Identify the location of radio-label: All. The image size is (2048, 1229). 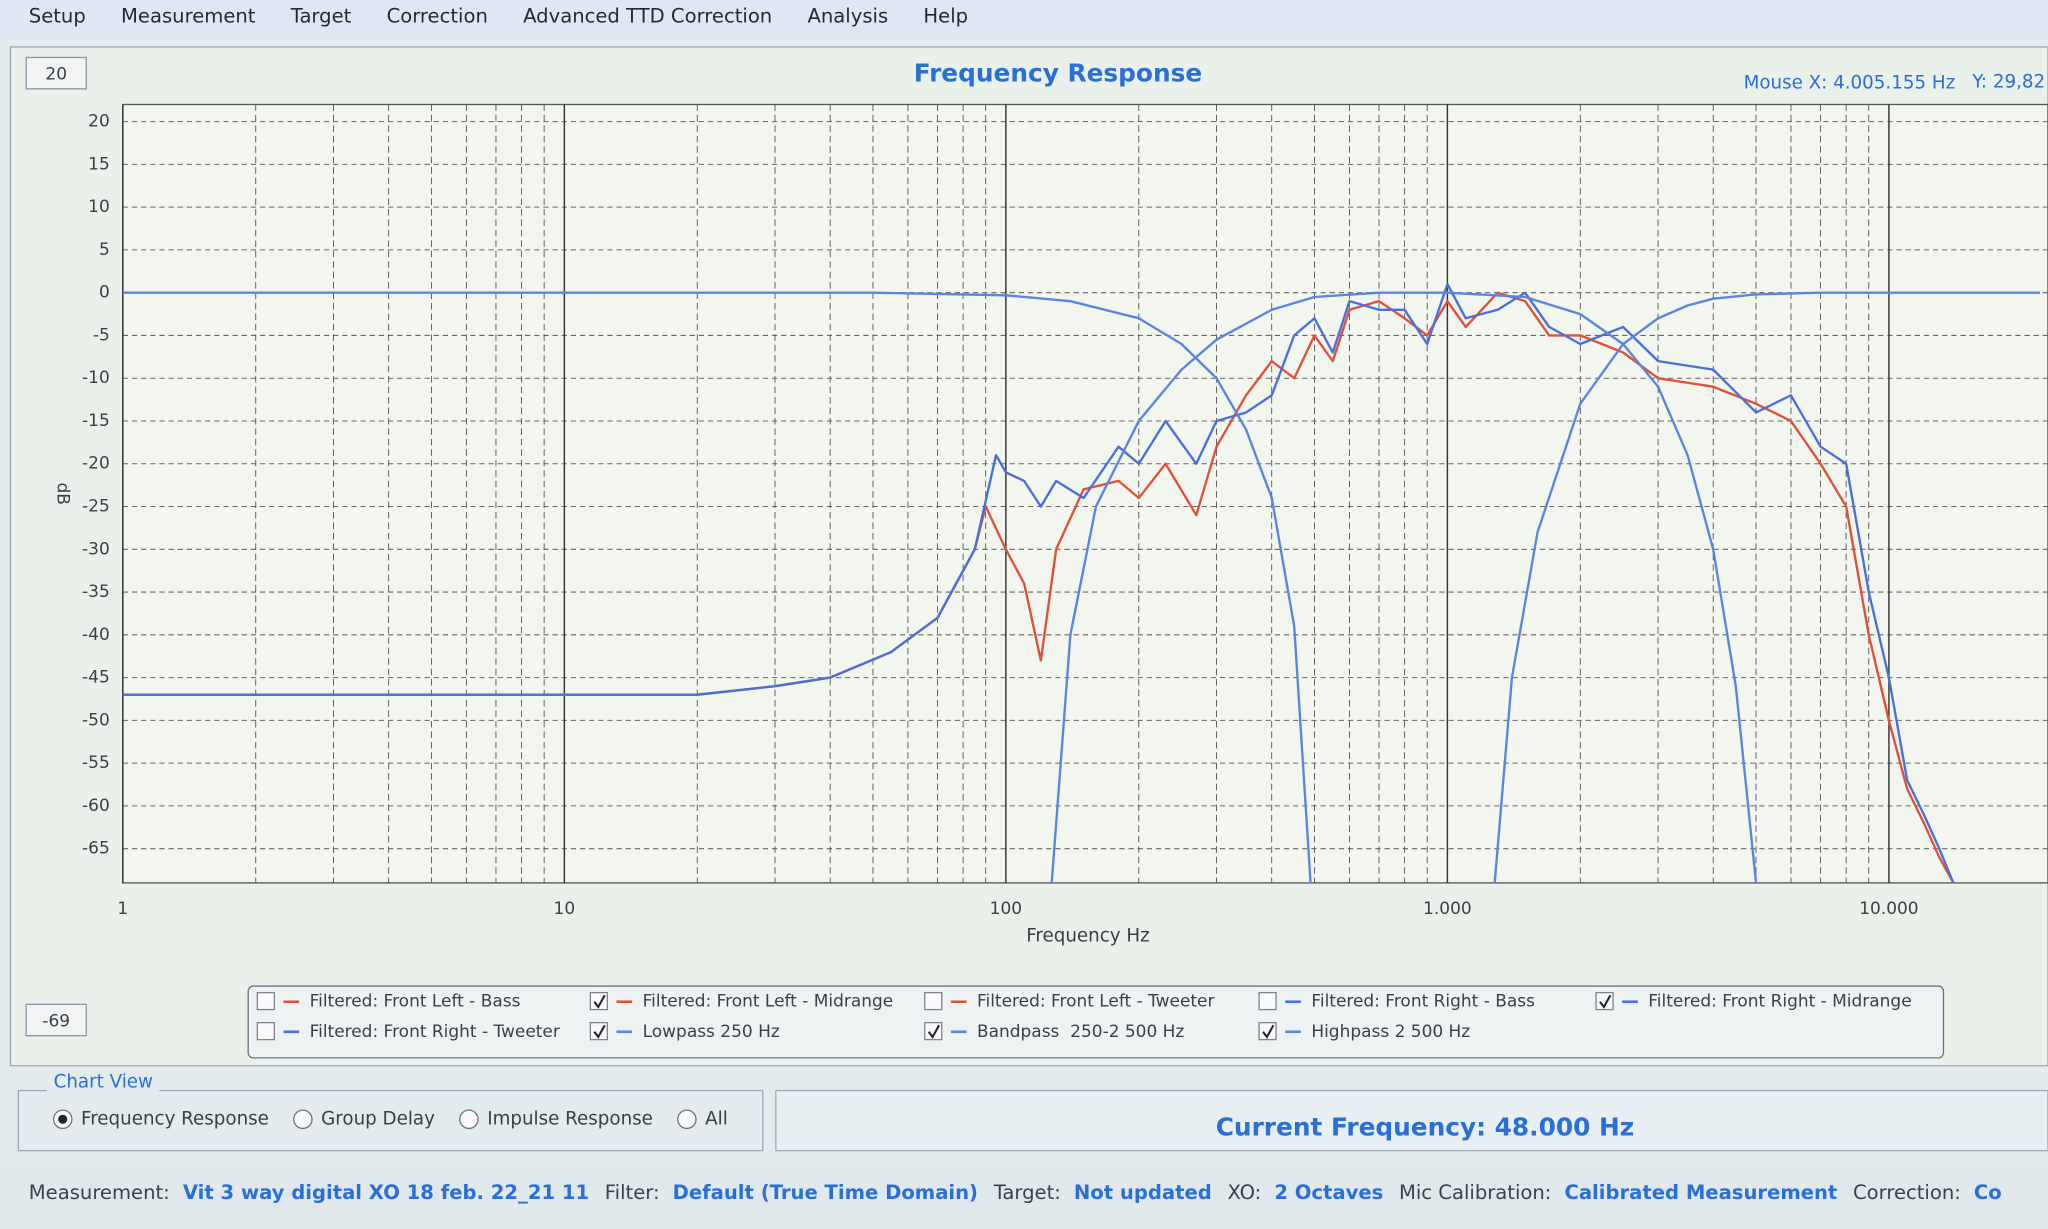
(716, 1118).